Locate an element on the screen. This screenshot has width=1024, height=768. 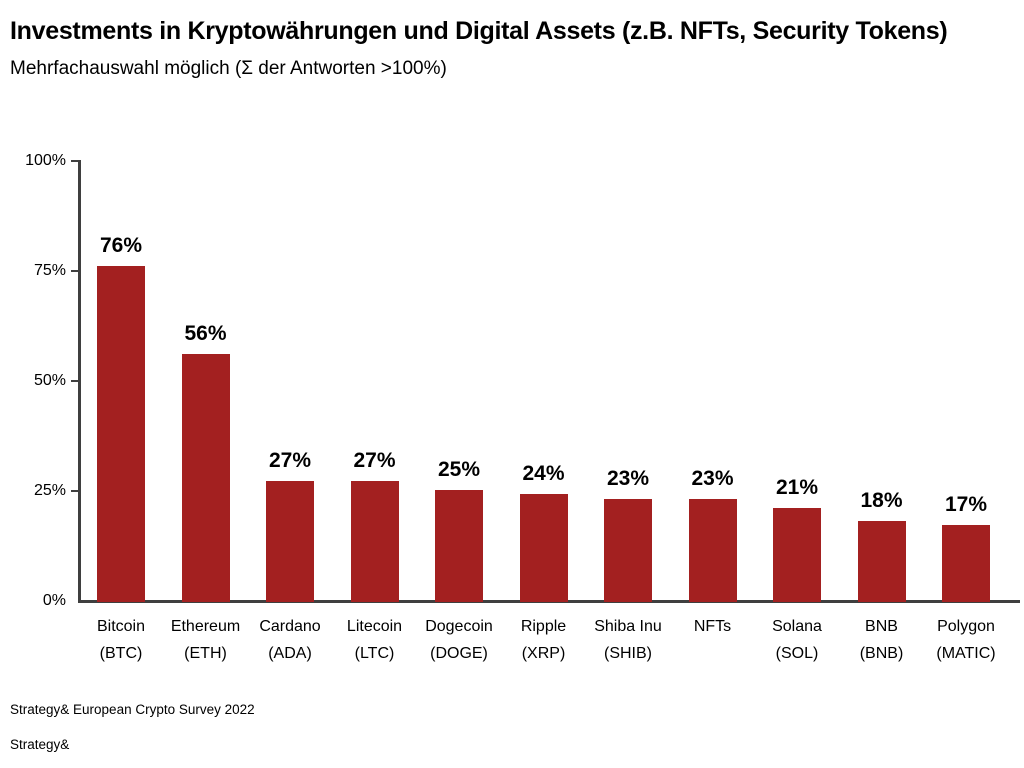
y-tick-label: 50% is located at coordinates (49, 380).